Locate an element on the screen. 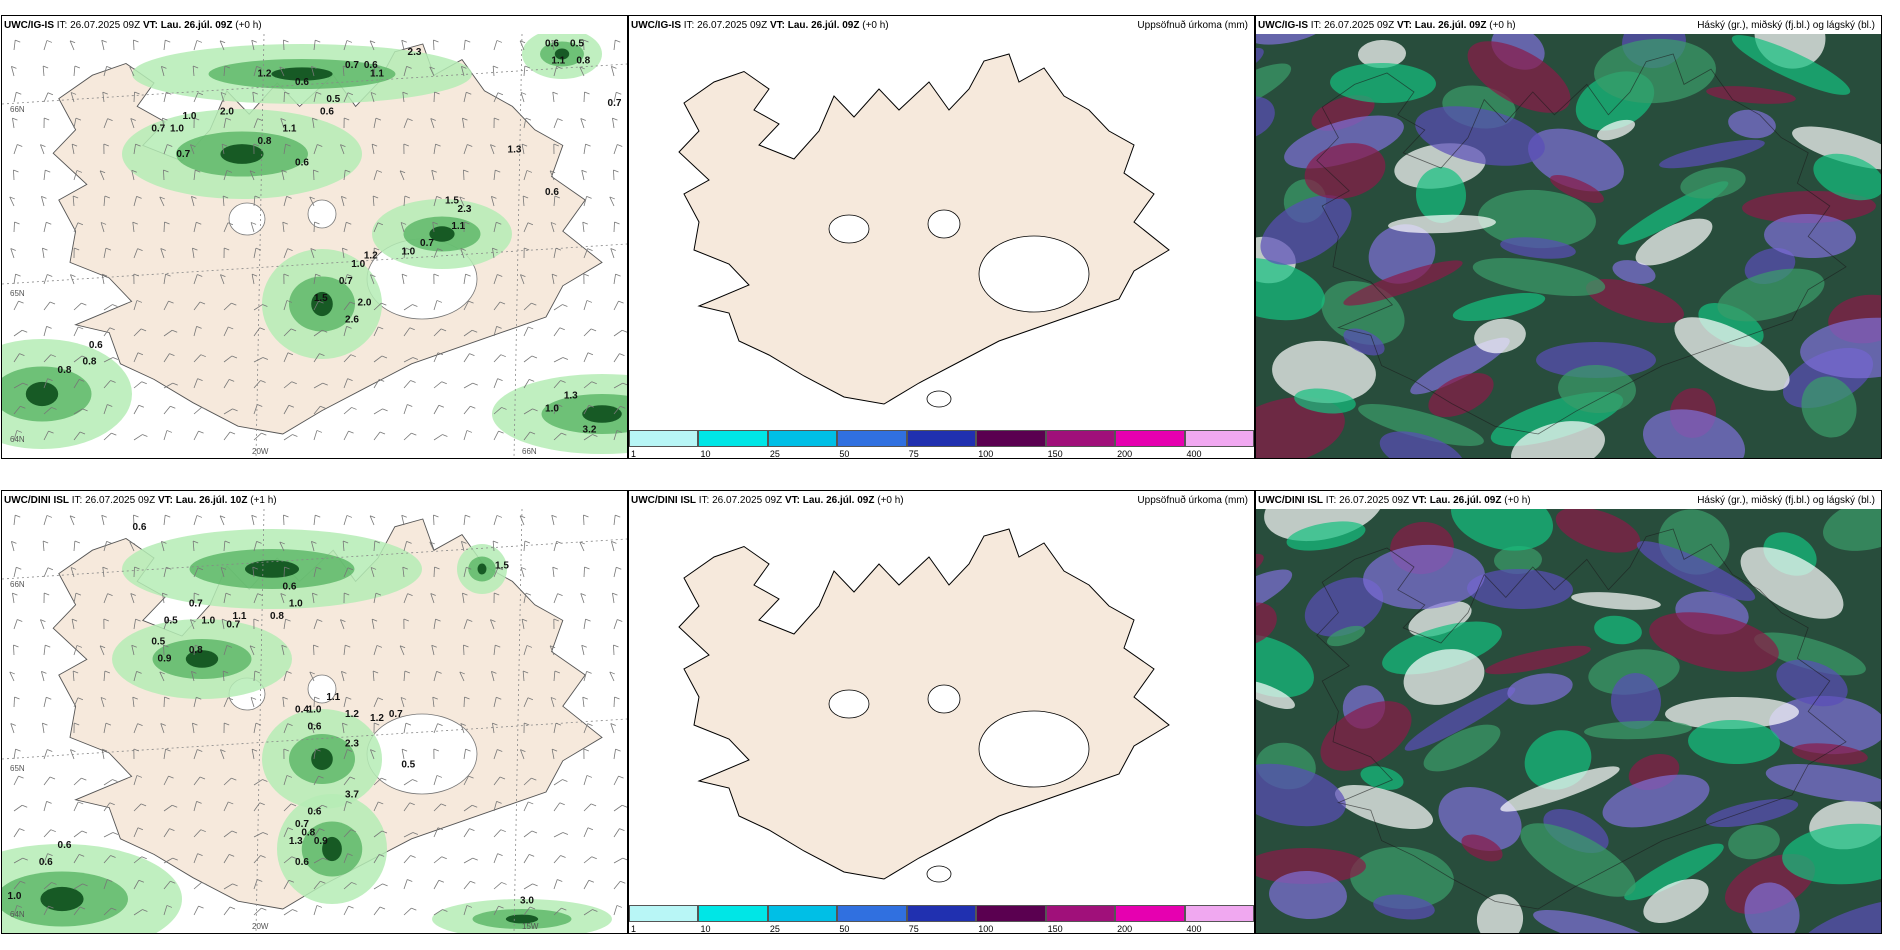  wind-barbs is located at coordinates (318, 240).